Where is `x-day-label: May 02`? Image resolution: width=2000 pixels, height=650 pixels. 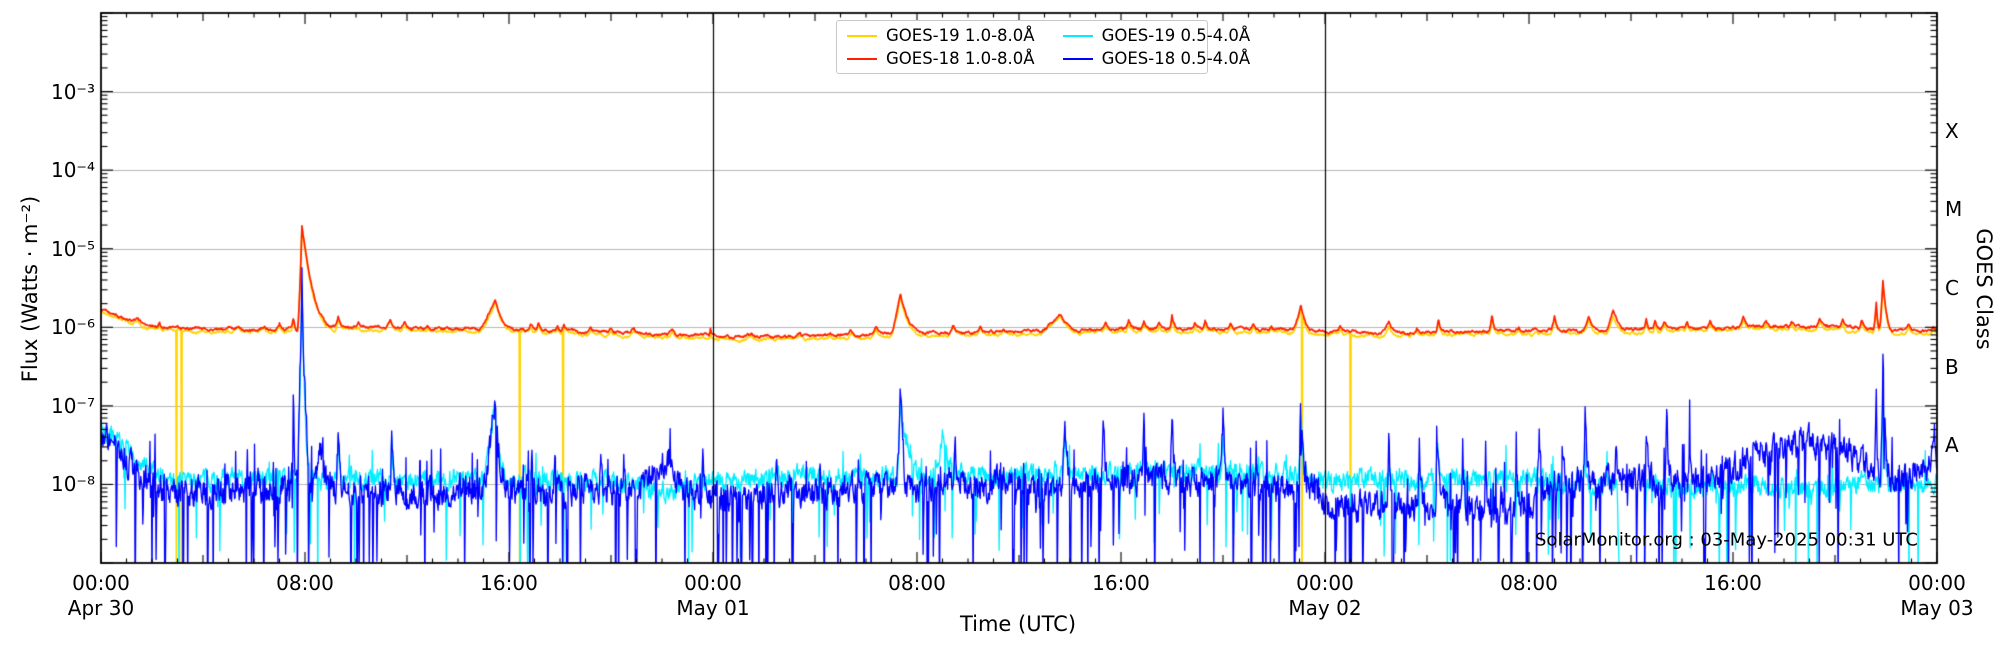 x-day-label: May 02 is located at coordinates (1325, 608).